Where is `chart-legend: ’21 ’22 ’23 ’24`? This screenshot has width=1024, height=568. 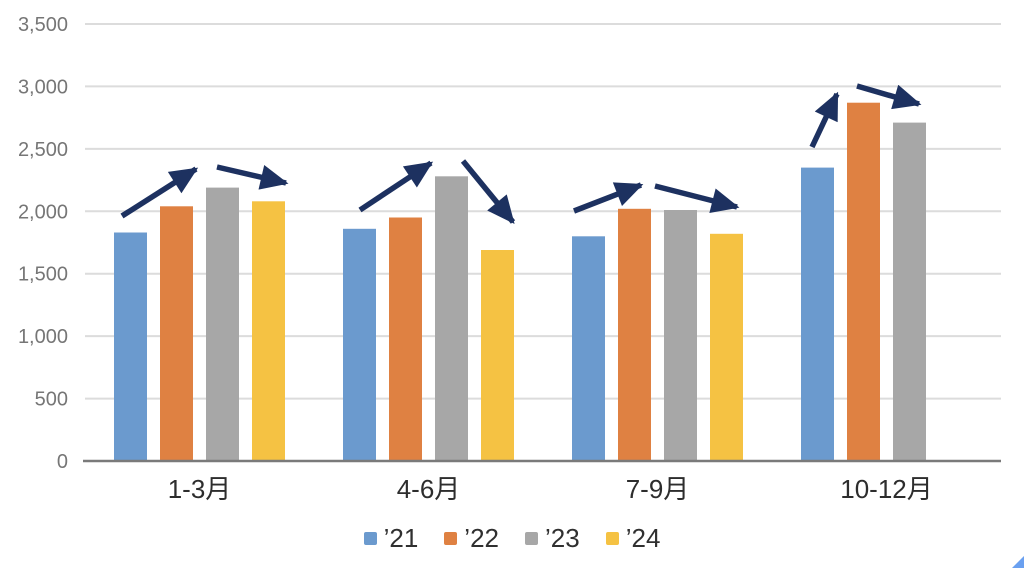 chart-legend: ’21 ’22 ’23 ’24 is located at coordinates (512, 538).